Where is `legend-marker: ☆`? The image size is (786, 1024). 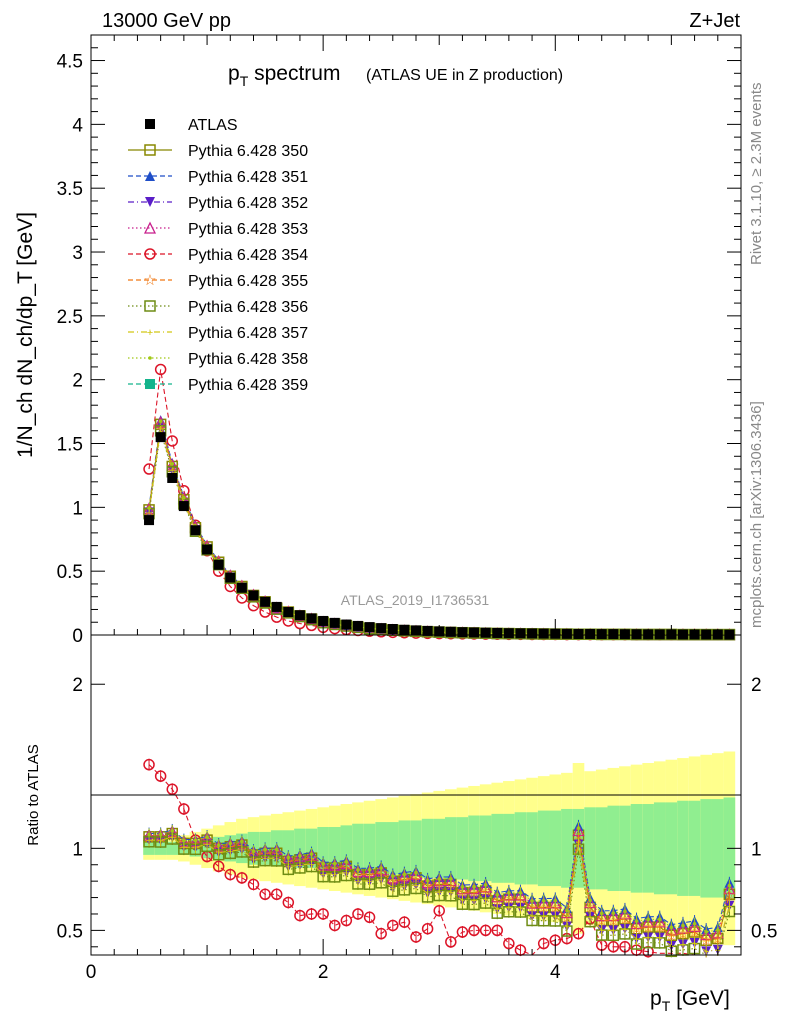
legend-marker: ☆ is located at coordinates (149, 280).